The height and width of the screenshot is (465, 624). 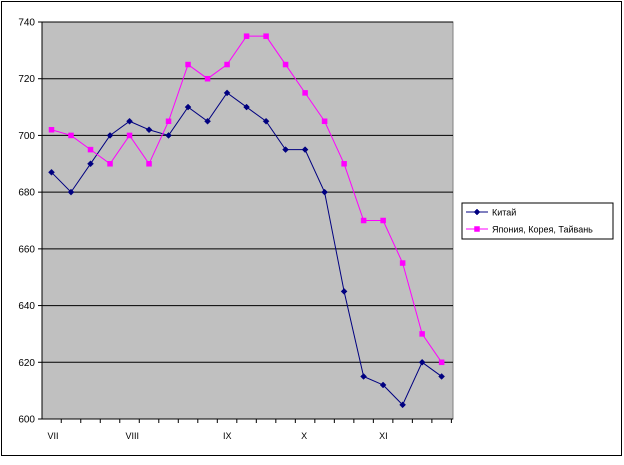 I want to click on legend: Китай Япония, Корея, Тайвань, so click(x=537, y=221).